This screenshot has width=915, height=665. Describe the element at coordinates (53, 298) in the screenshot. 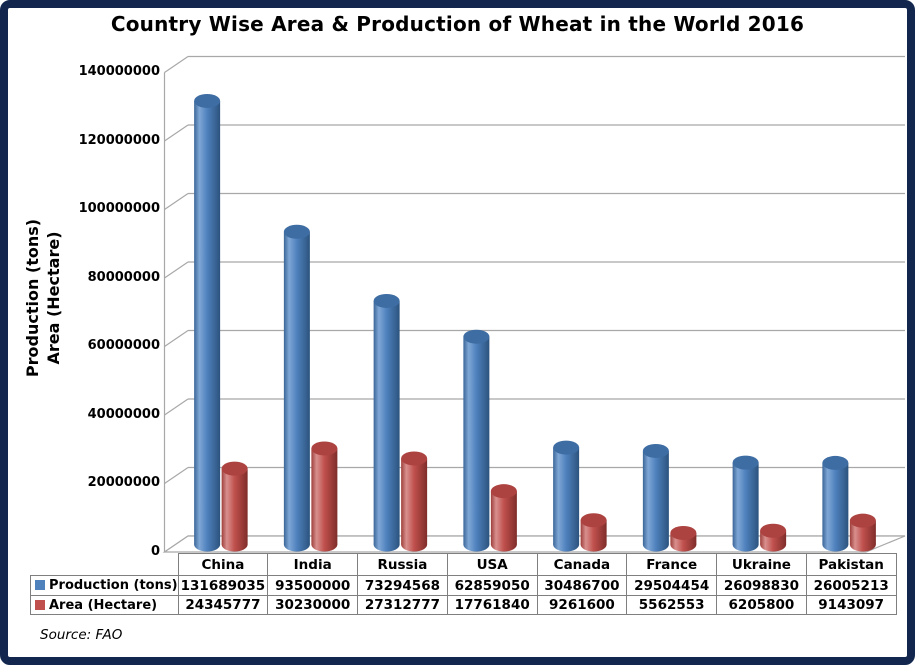

I see `y-axis-title-line2: Area (Hectare)` at that location.